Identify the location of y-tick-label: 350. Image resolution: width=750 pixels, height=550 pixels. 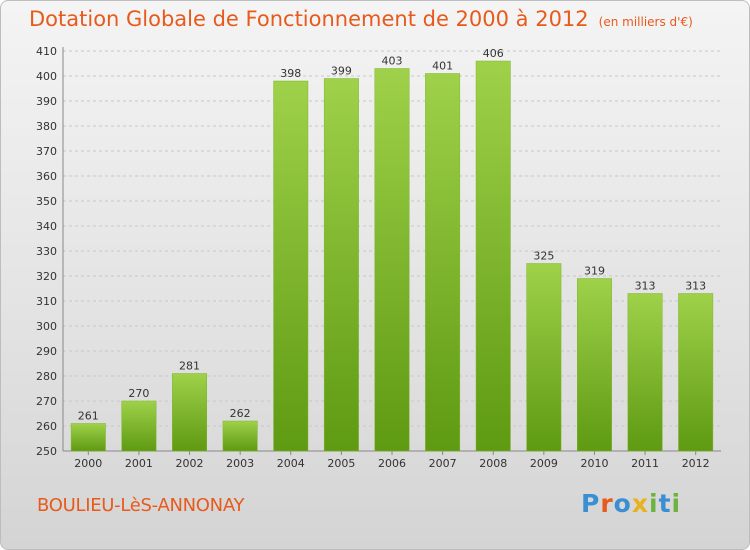
(46, 201).